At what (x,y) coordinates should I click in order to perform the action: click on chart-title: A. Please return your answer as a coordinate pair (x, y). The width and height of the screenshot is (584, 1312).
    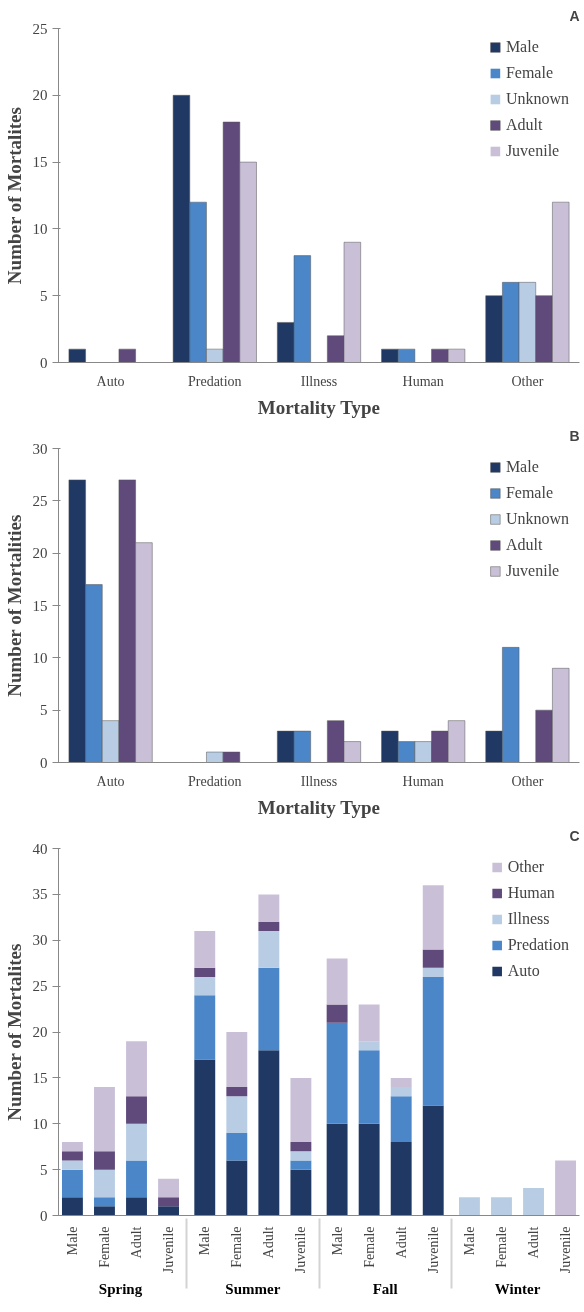
    Looking at the image, I should click on (574, 15).